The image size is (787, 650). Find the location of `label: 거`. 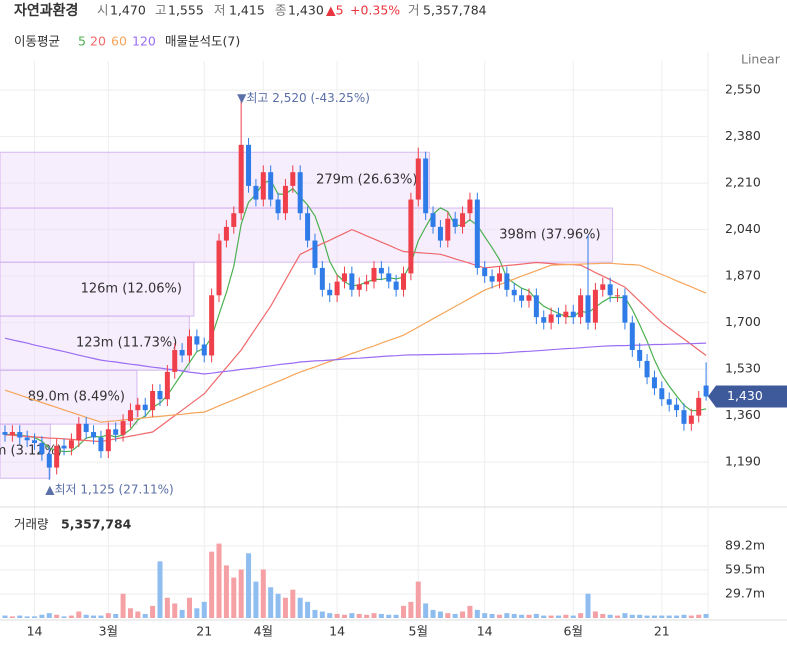

label: 거 is located at coordinates (414, 10).